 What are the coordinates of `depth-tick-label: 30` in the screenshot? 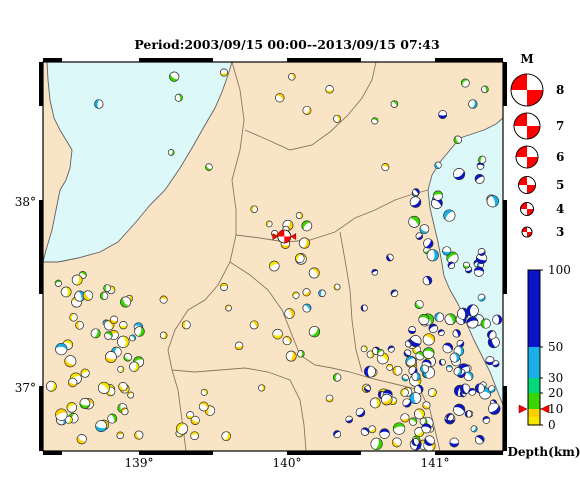 It's located at (555, 378).